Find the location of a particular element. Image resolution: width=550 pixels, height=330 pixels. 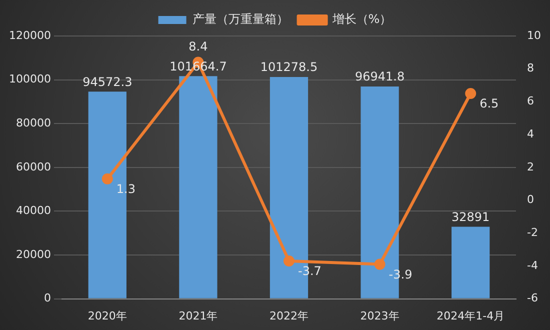

x-tick-label: 2024年1-4月 is located at coordinates (470, 315).